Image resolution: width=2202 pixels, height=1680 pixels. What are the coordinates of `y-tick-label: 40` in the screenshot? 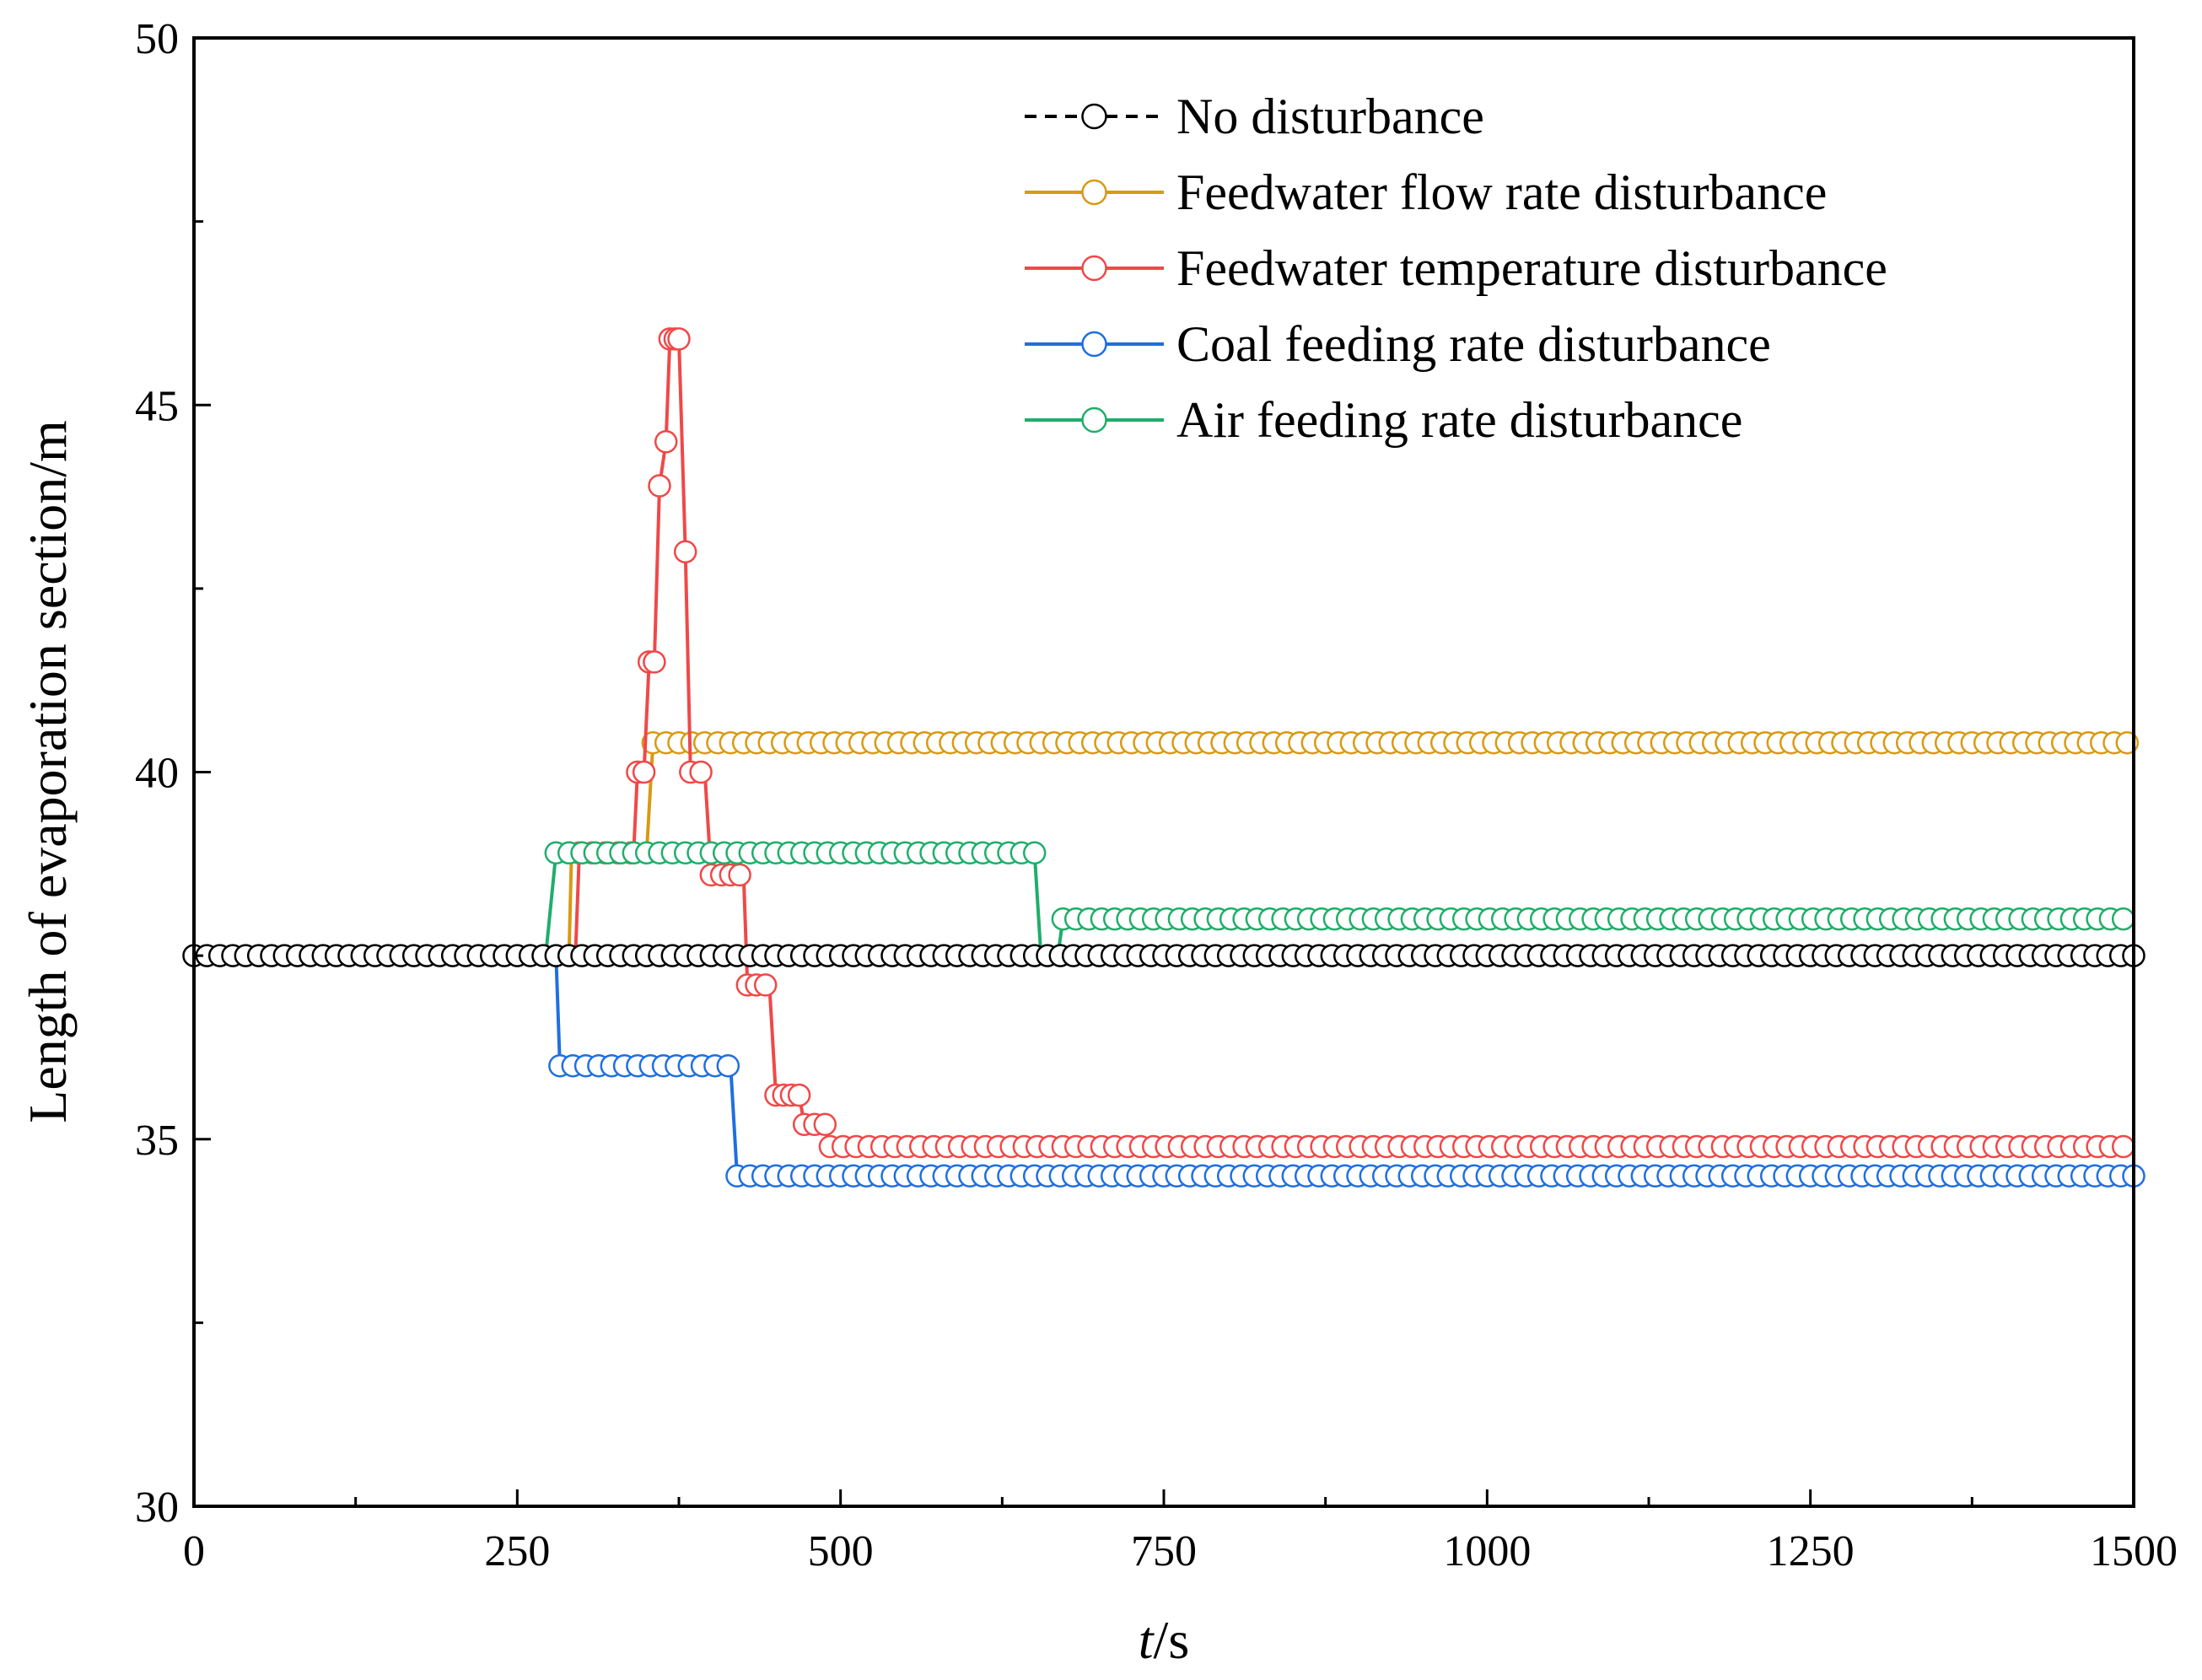 It's located at (157, 774).